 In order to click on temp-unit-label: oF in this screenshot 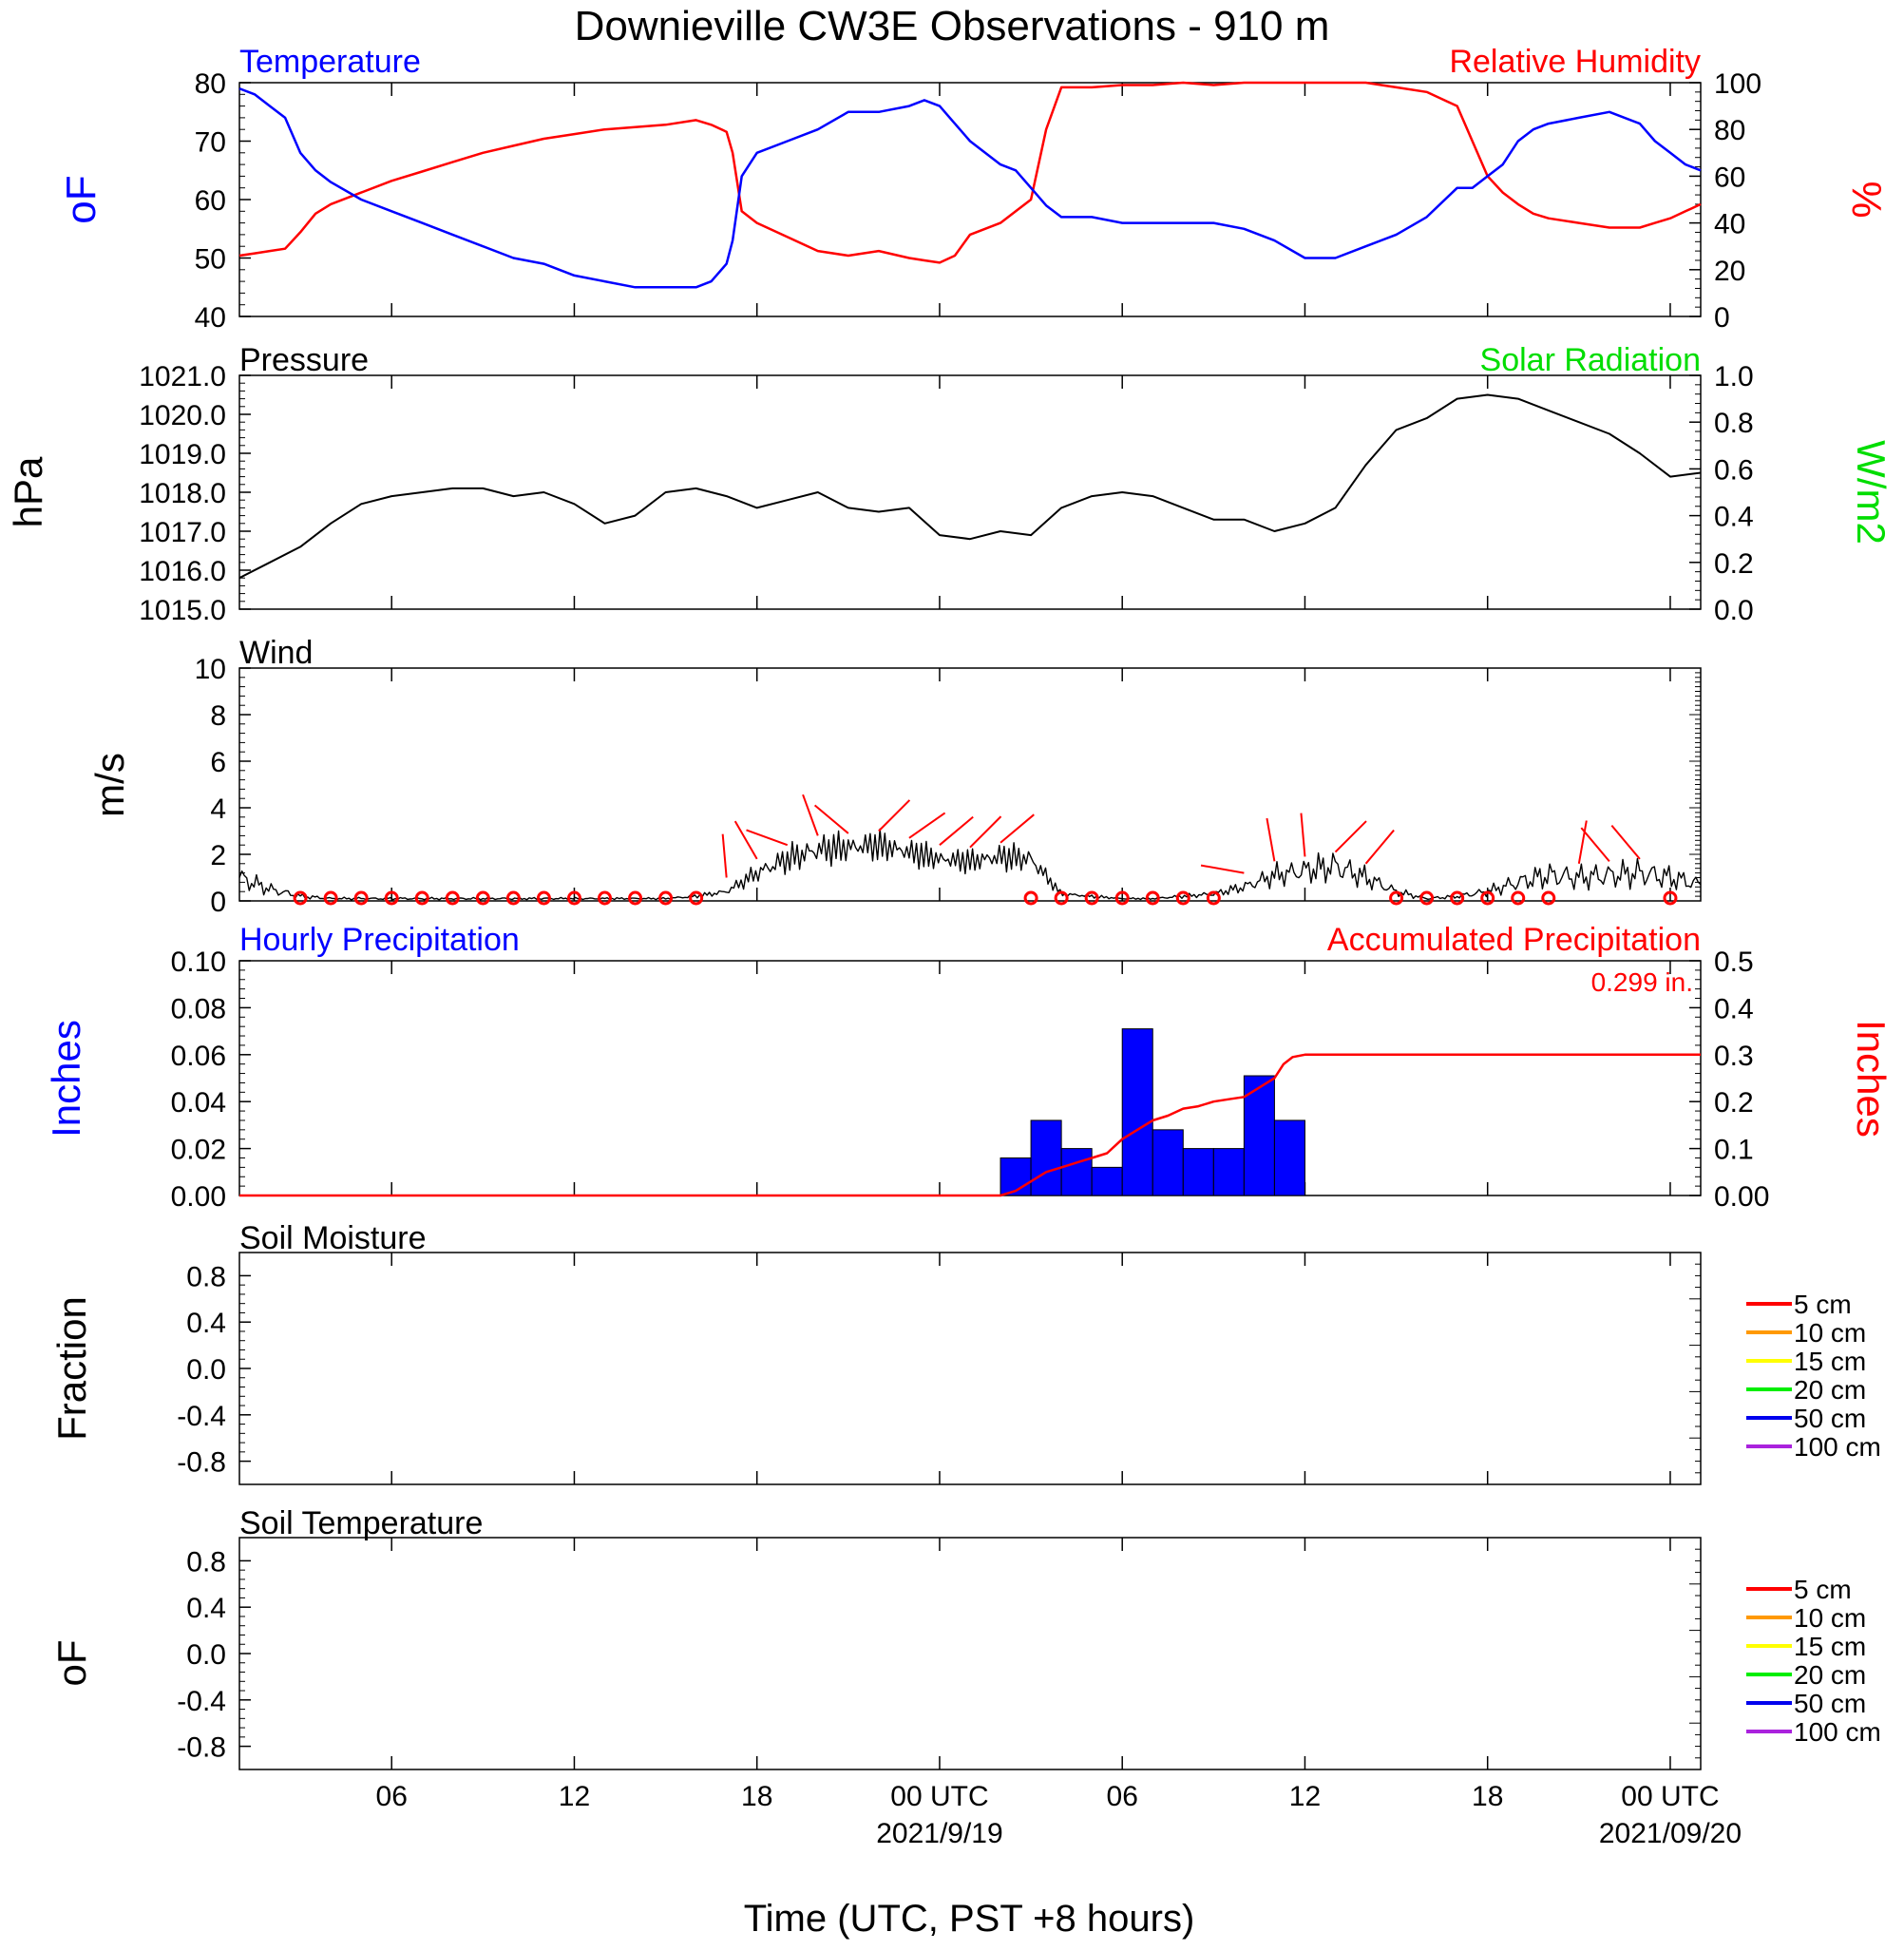, I will do `click(81, 199)`.